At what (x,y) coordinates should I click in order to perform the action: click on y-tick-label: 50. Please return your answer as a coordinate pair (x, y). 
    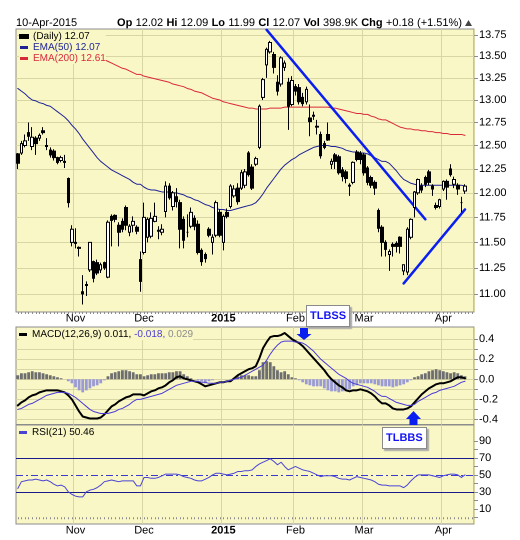
    Looking at the image, I should click on (485, 474).